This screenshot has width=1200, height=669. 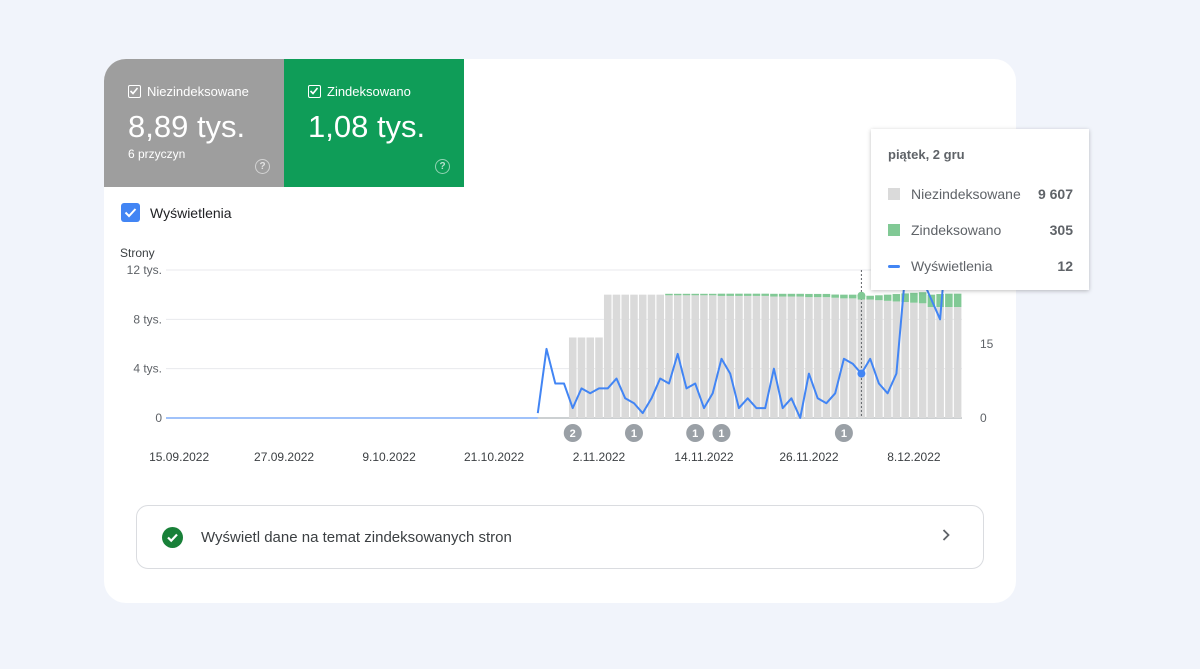 I want to click on y-tick-label: 0, so click(x=158, y=418).